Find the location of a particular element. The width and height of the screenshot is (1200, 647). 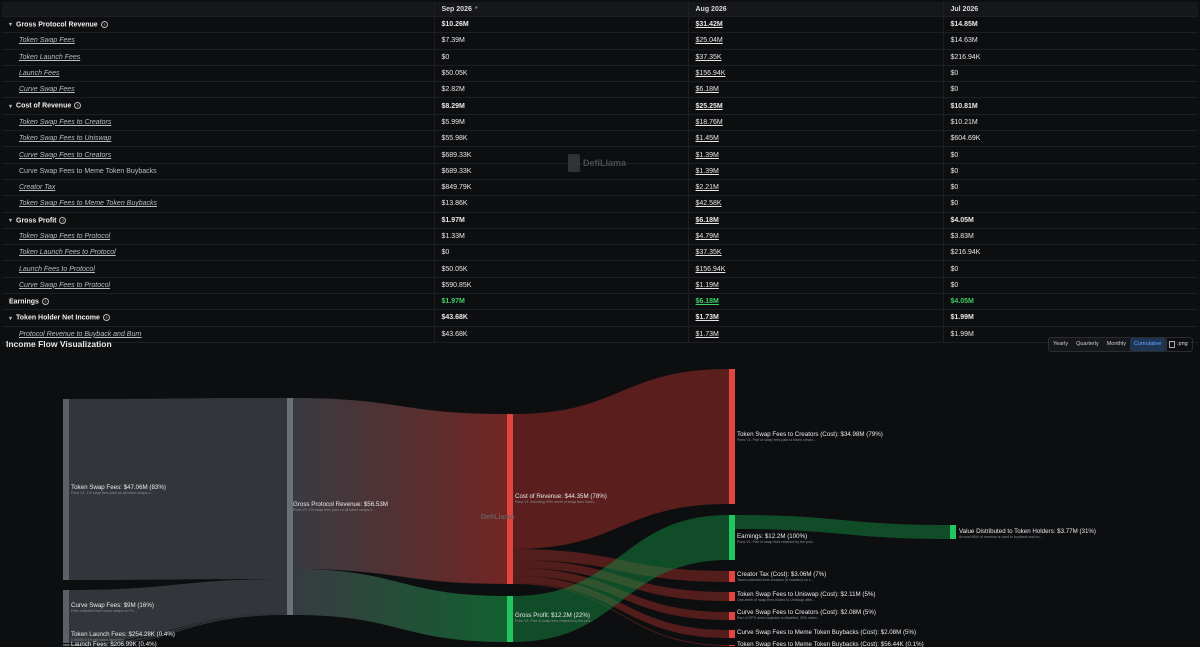

row-label-text: Token Swap Fees to Creators is located at coordinates (65, 122).